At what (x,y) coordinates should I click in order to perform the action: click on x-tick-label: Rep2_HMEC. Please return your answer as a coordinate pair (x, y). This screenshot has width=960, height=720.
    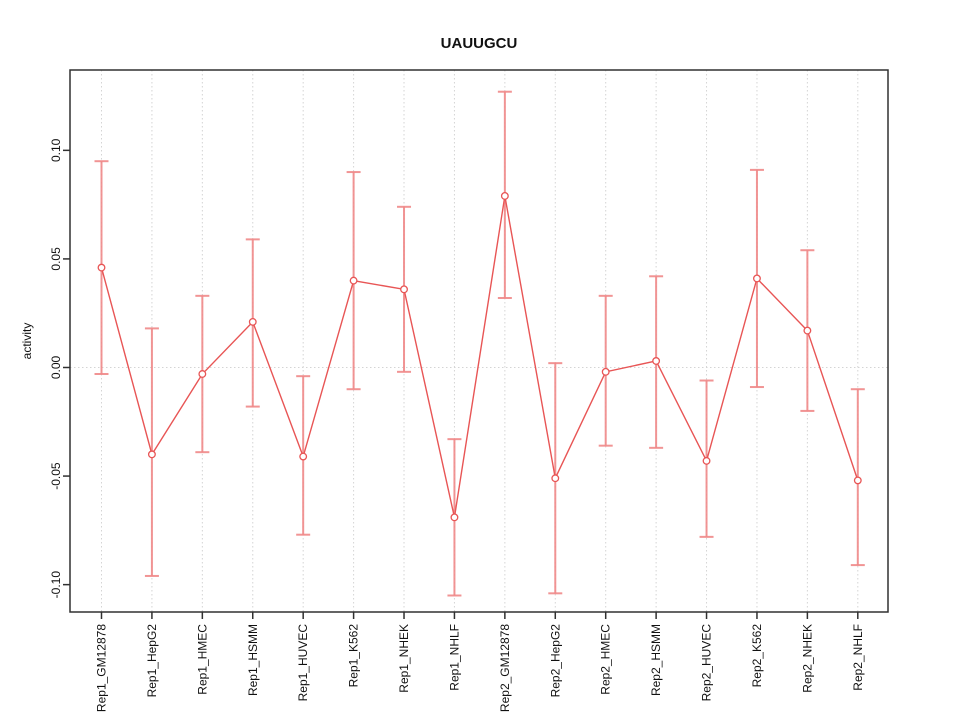
    Looking at the image, I should click on (606, 659).